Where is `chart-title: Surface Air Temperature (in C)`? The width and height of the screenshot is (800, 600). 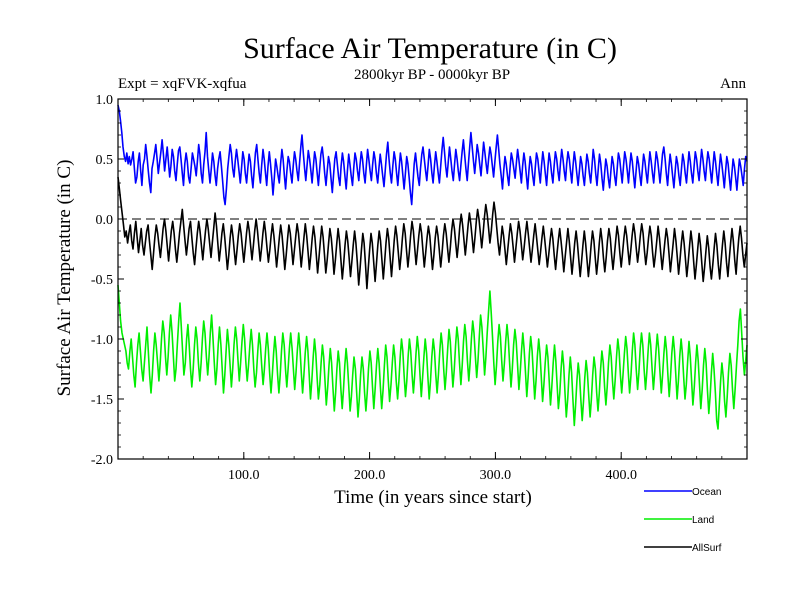 chart-title: Surface Air Temperature (in C) is located at coordinates (430, 48).